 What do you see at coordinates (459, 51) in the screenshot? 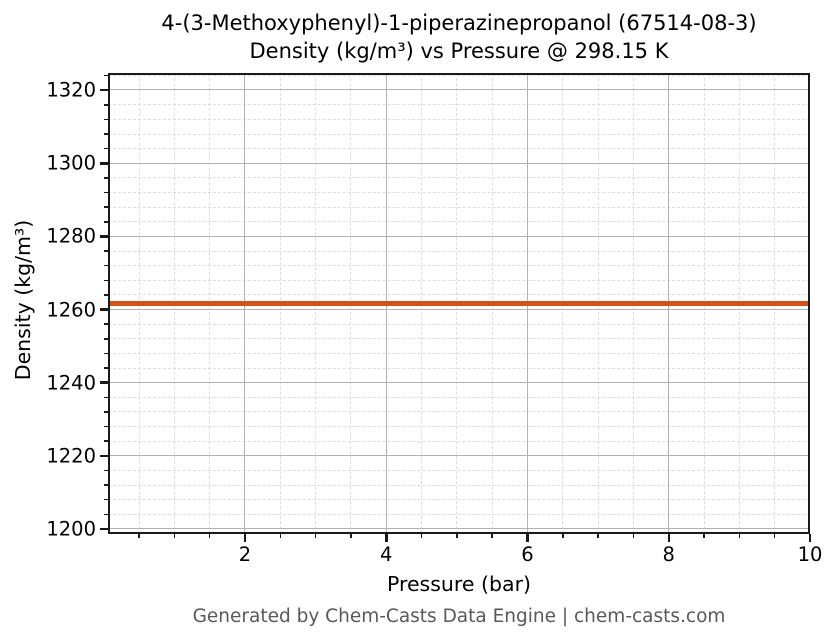
I see `chart-title-line2: Density (kg/m³) vs Pressure @ 298.15 K` at bounding box center [459, 51].